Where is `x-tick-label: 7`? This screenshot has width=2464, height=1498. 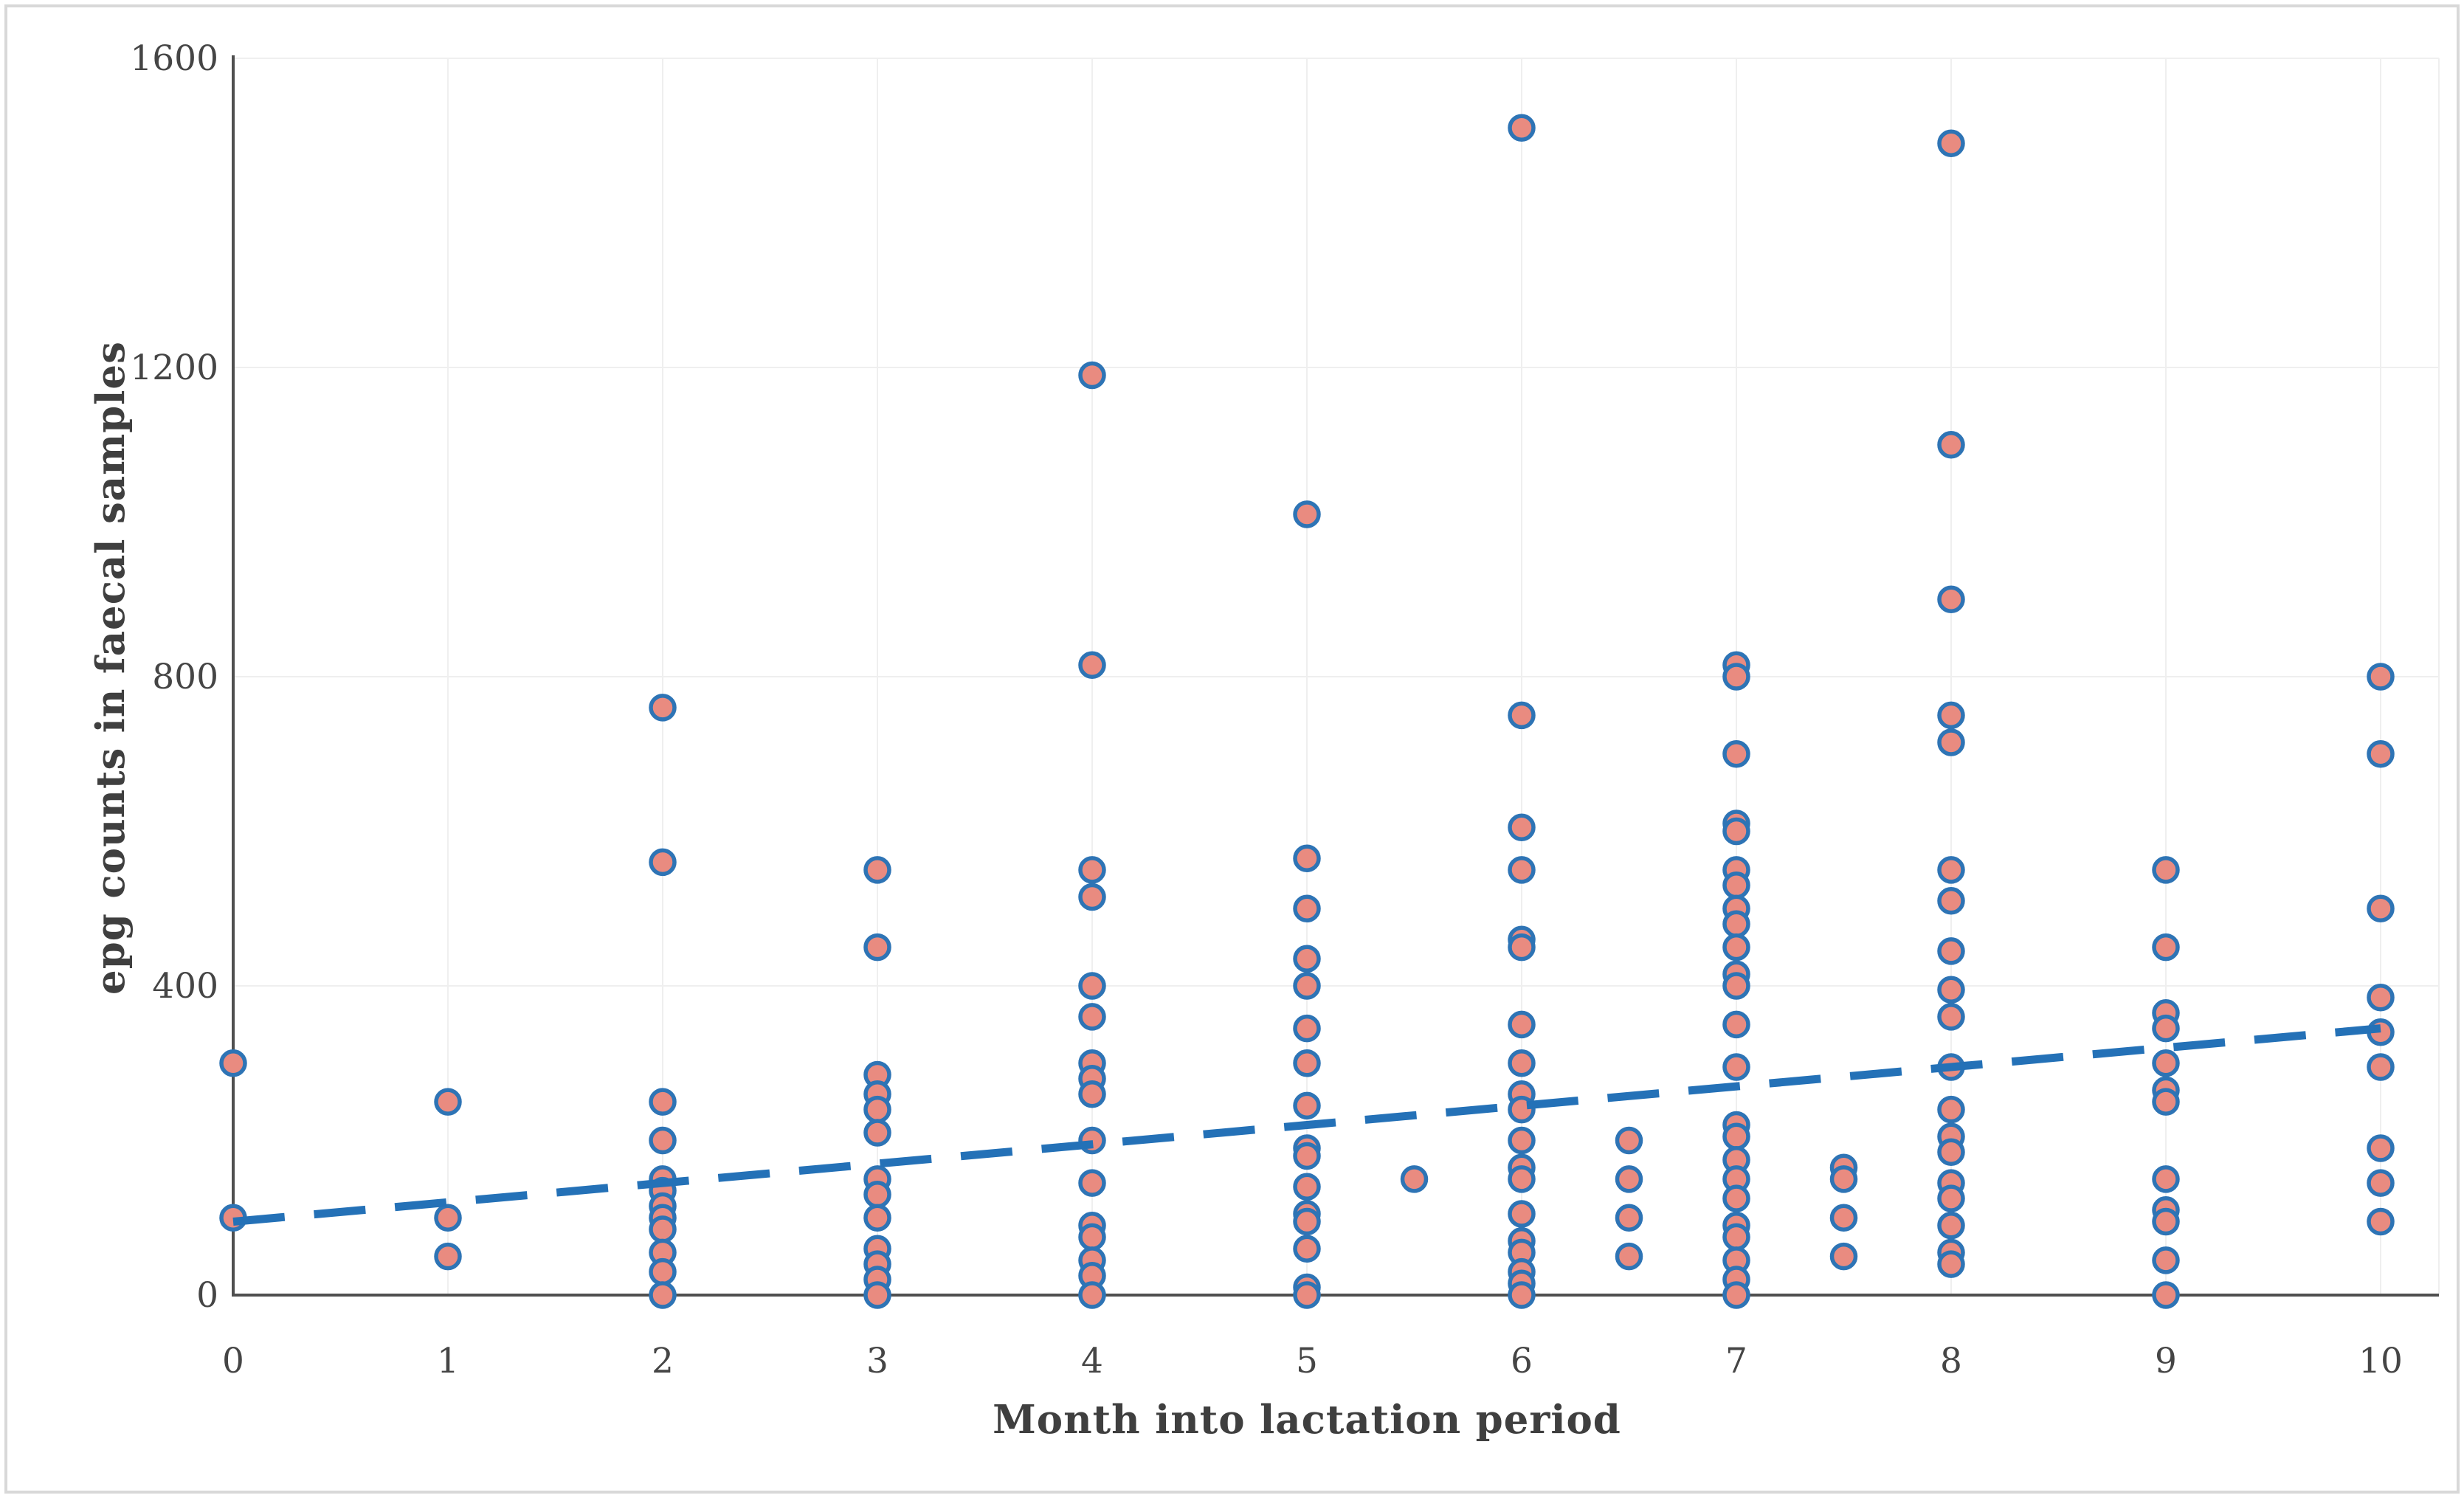 x-tick-label: 7 is located at coordinates (1736, 1361).